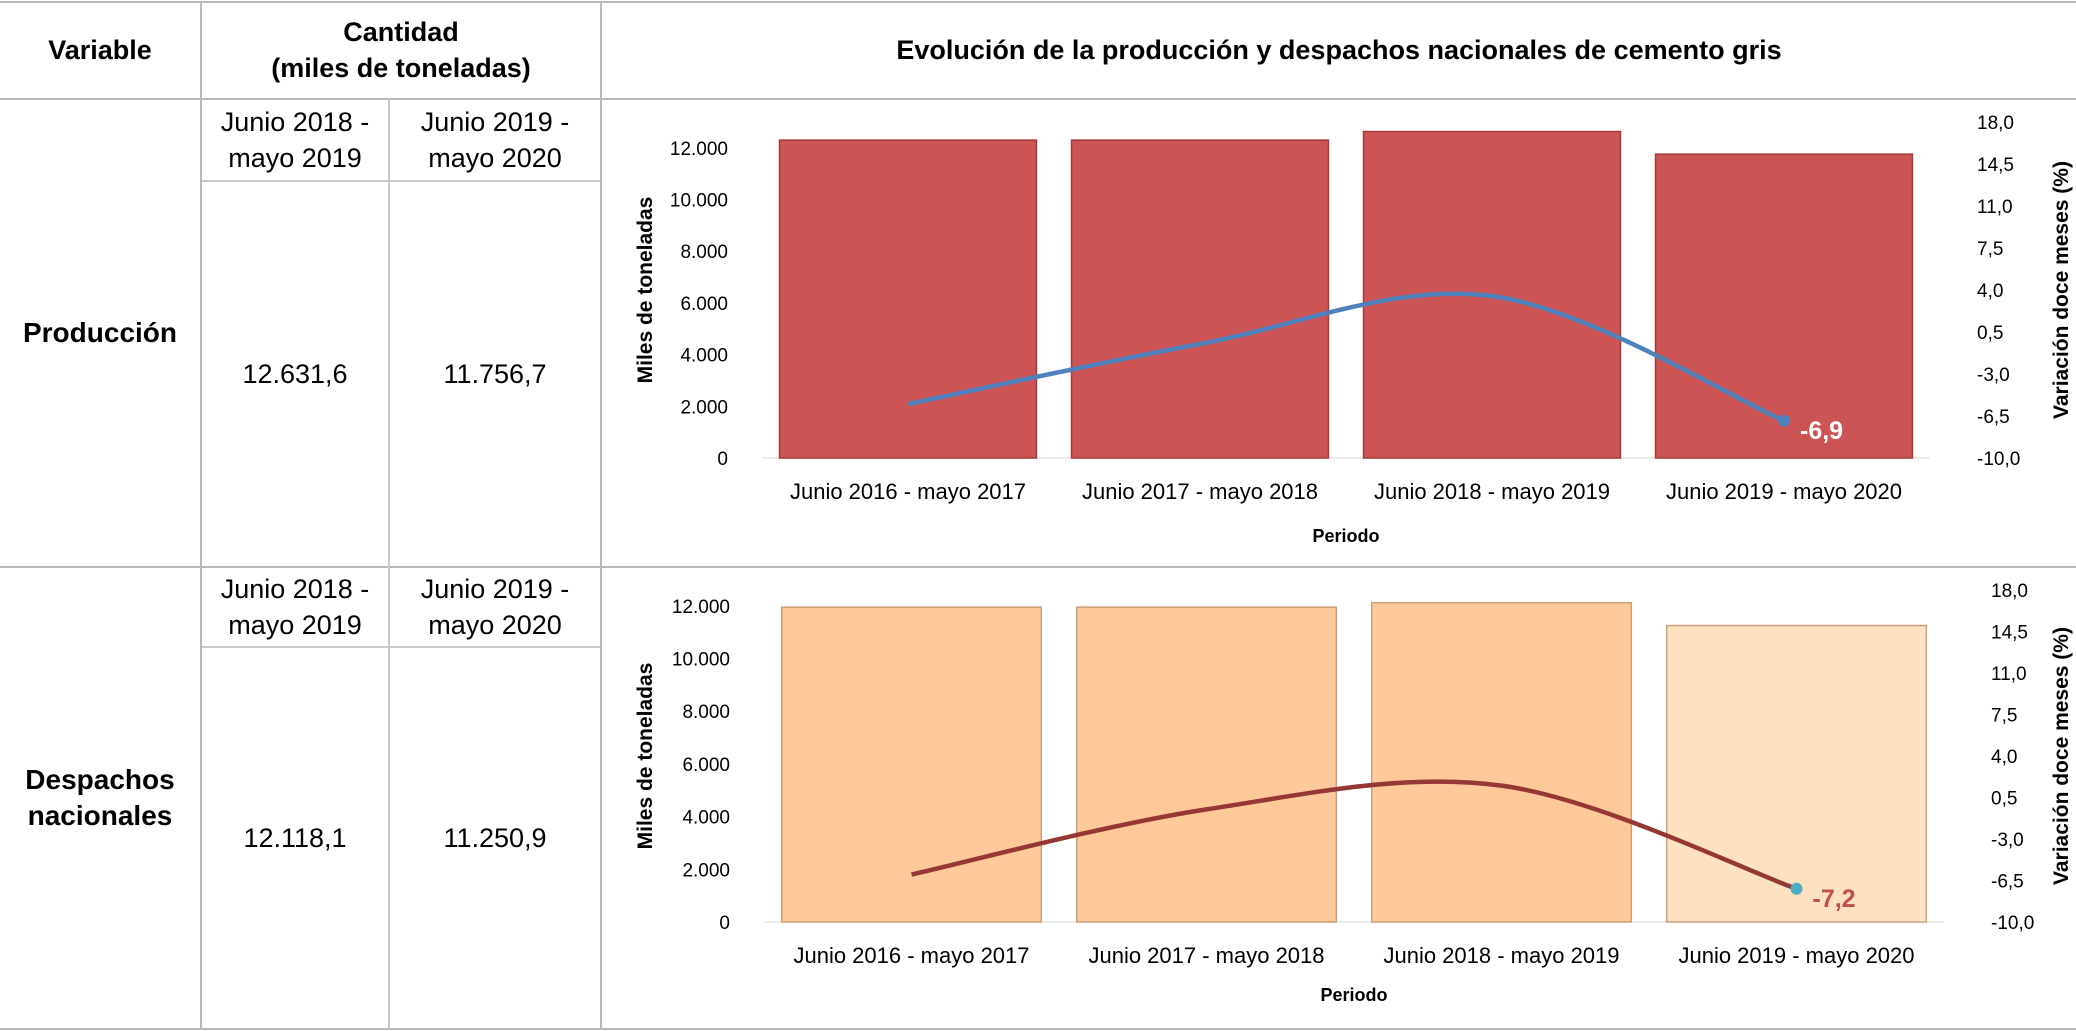 The image size is (2076, 1031). I want to click on despachos-category-label: Junio 2018 - mayo 2019, so click(1501, 955).